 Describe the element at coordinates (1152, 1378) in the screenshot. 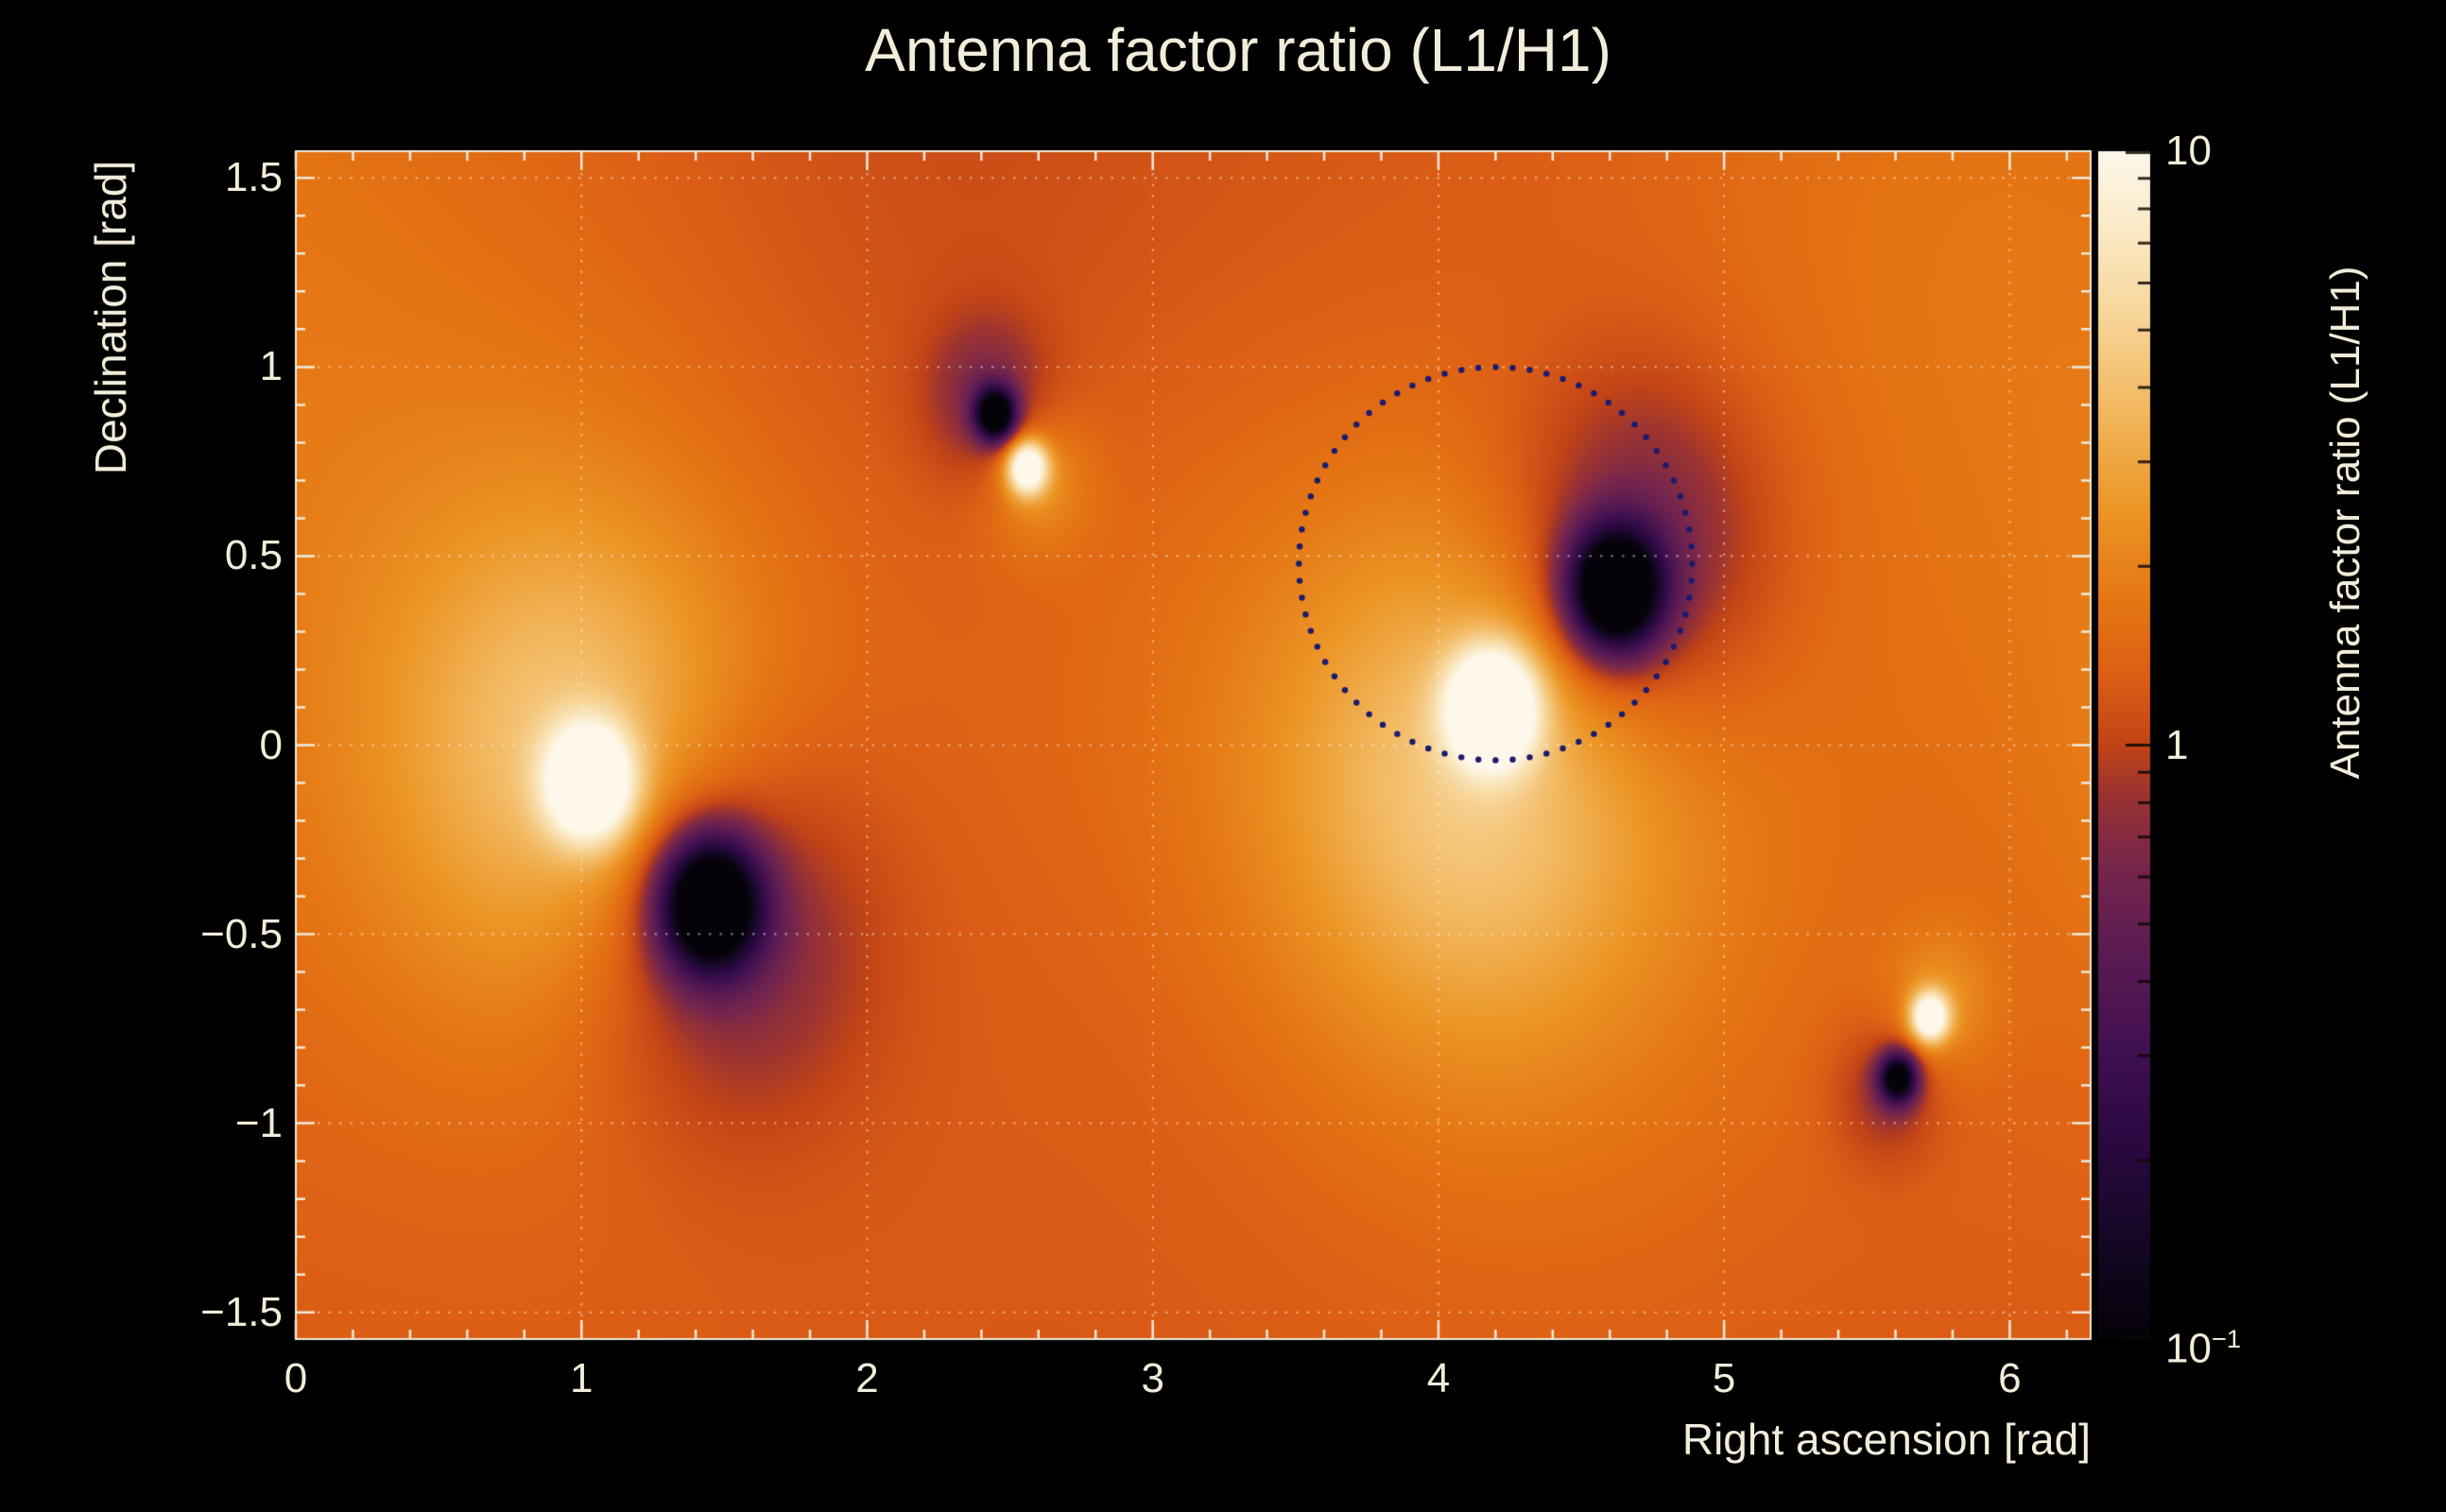

I see `x-tick-label: 3` at that location.